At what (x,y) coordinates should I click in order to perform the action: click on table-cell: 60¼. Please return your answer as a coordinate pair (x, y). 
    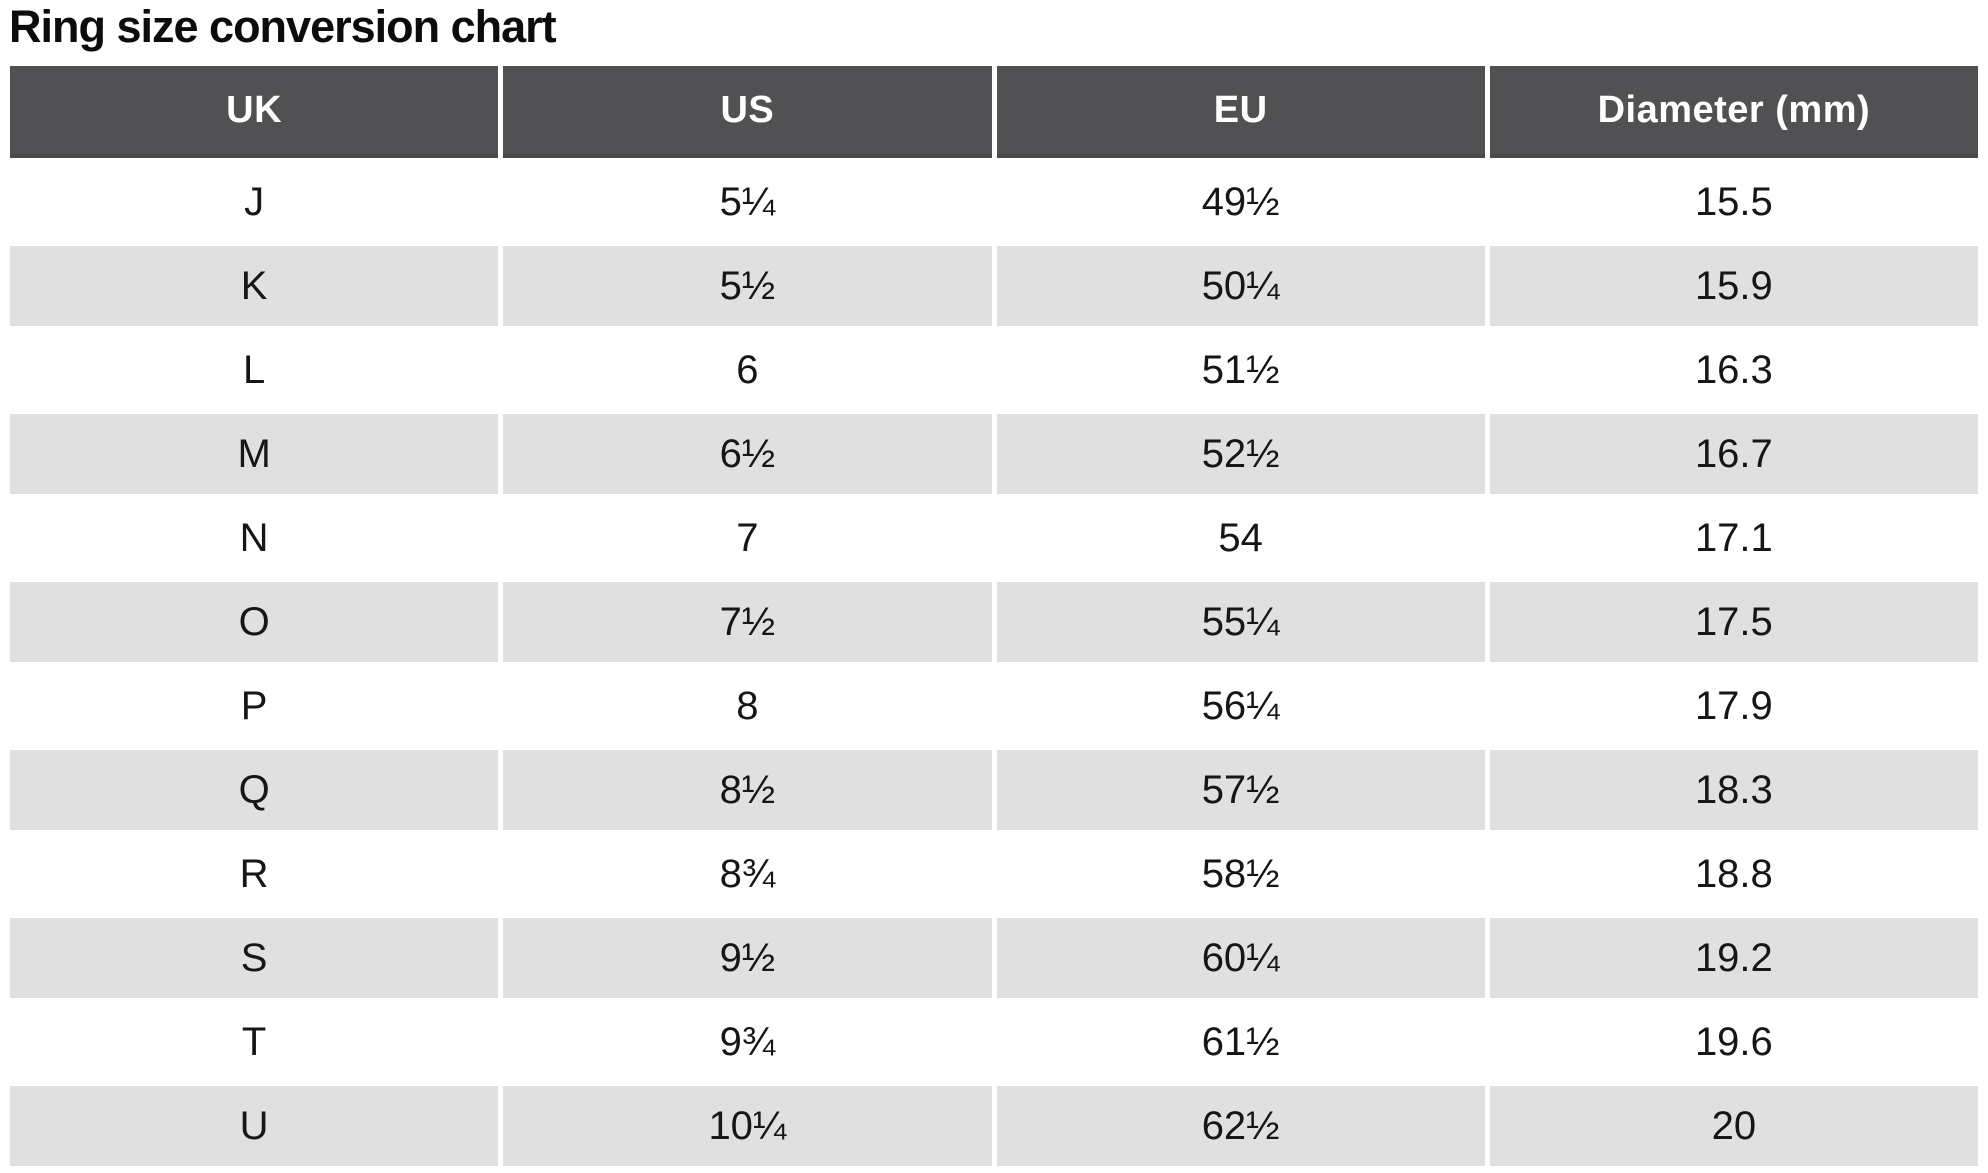
    Looking at the image, I should click on (1240, 958).